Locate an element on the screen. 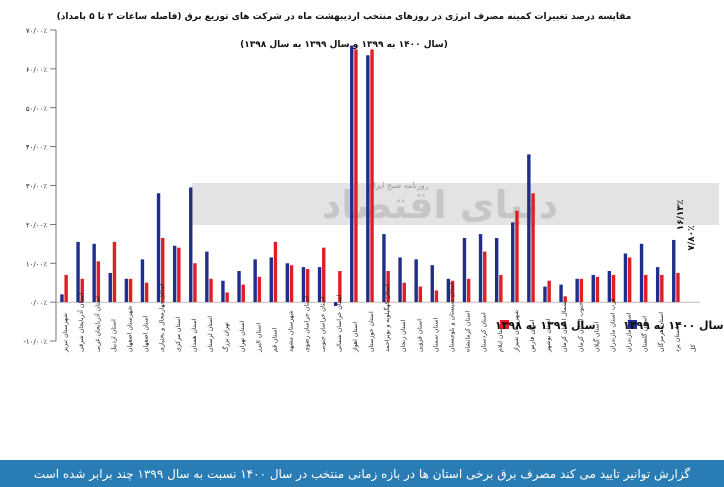 The width and height of the screenshot is (724, 487). category-label: استان اهواز is located at coordinates (355, 337).